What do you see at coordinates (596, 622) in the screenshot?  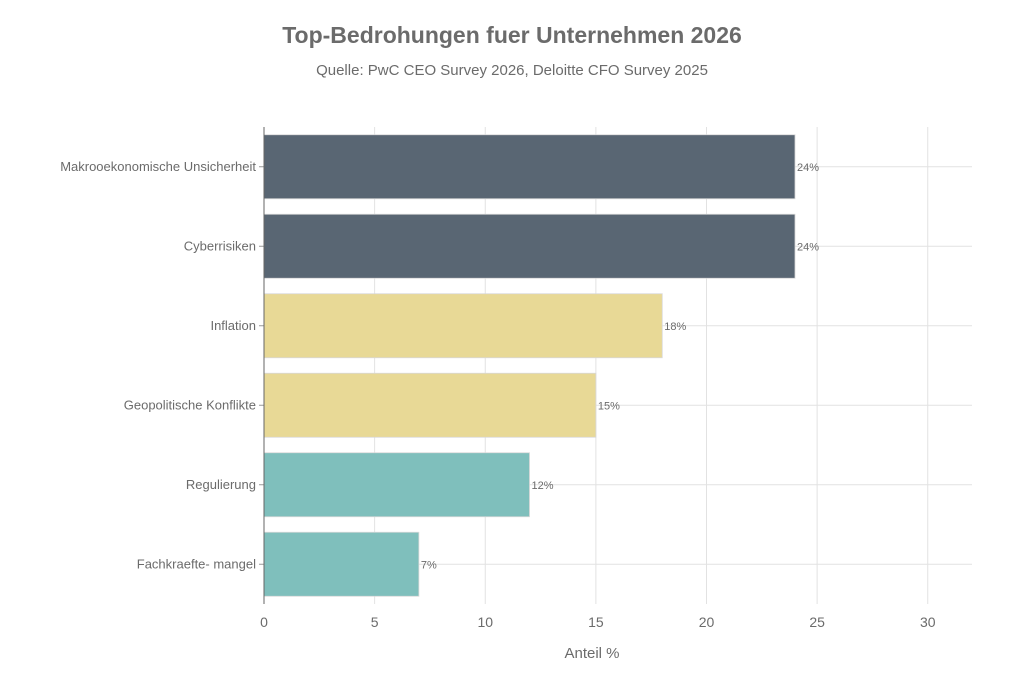 I see `x-tick-label: 15` at bounding box center [596, 622].